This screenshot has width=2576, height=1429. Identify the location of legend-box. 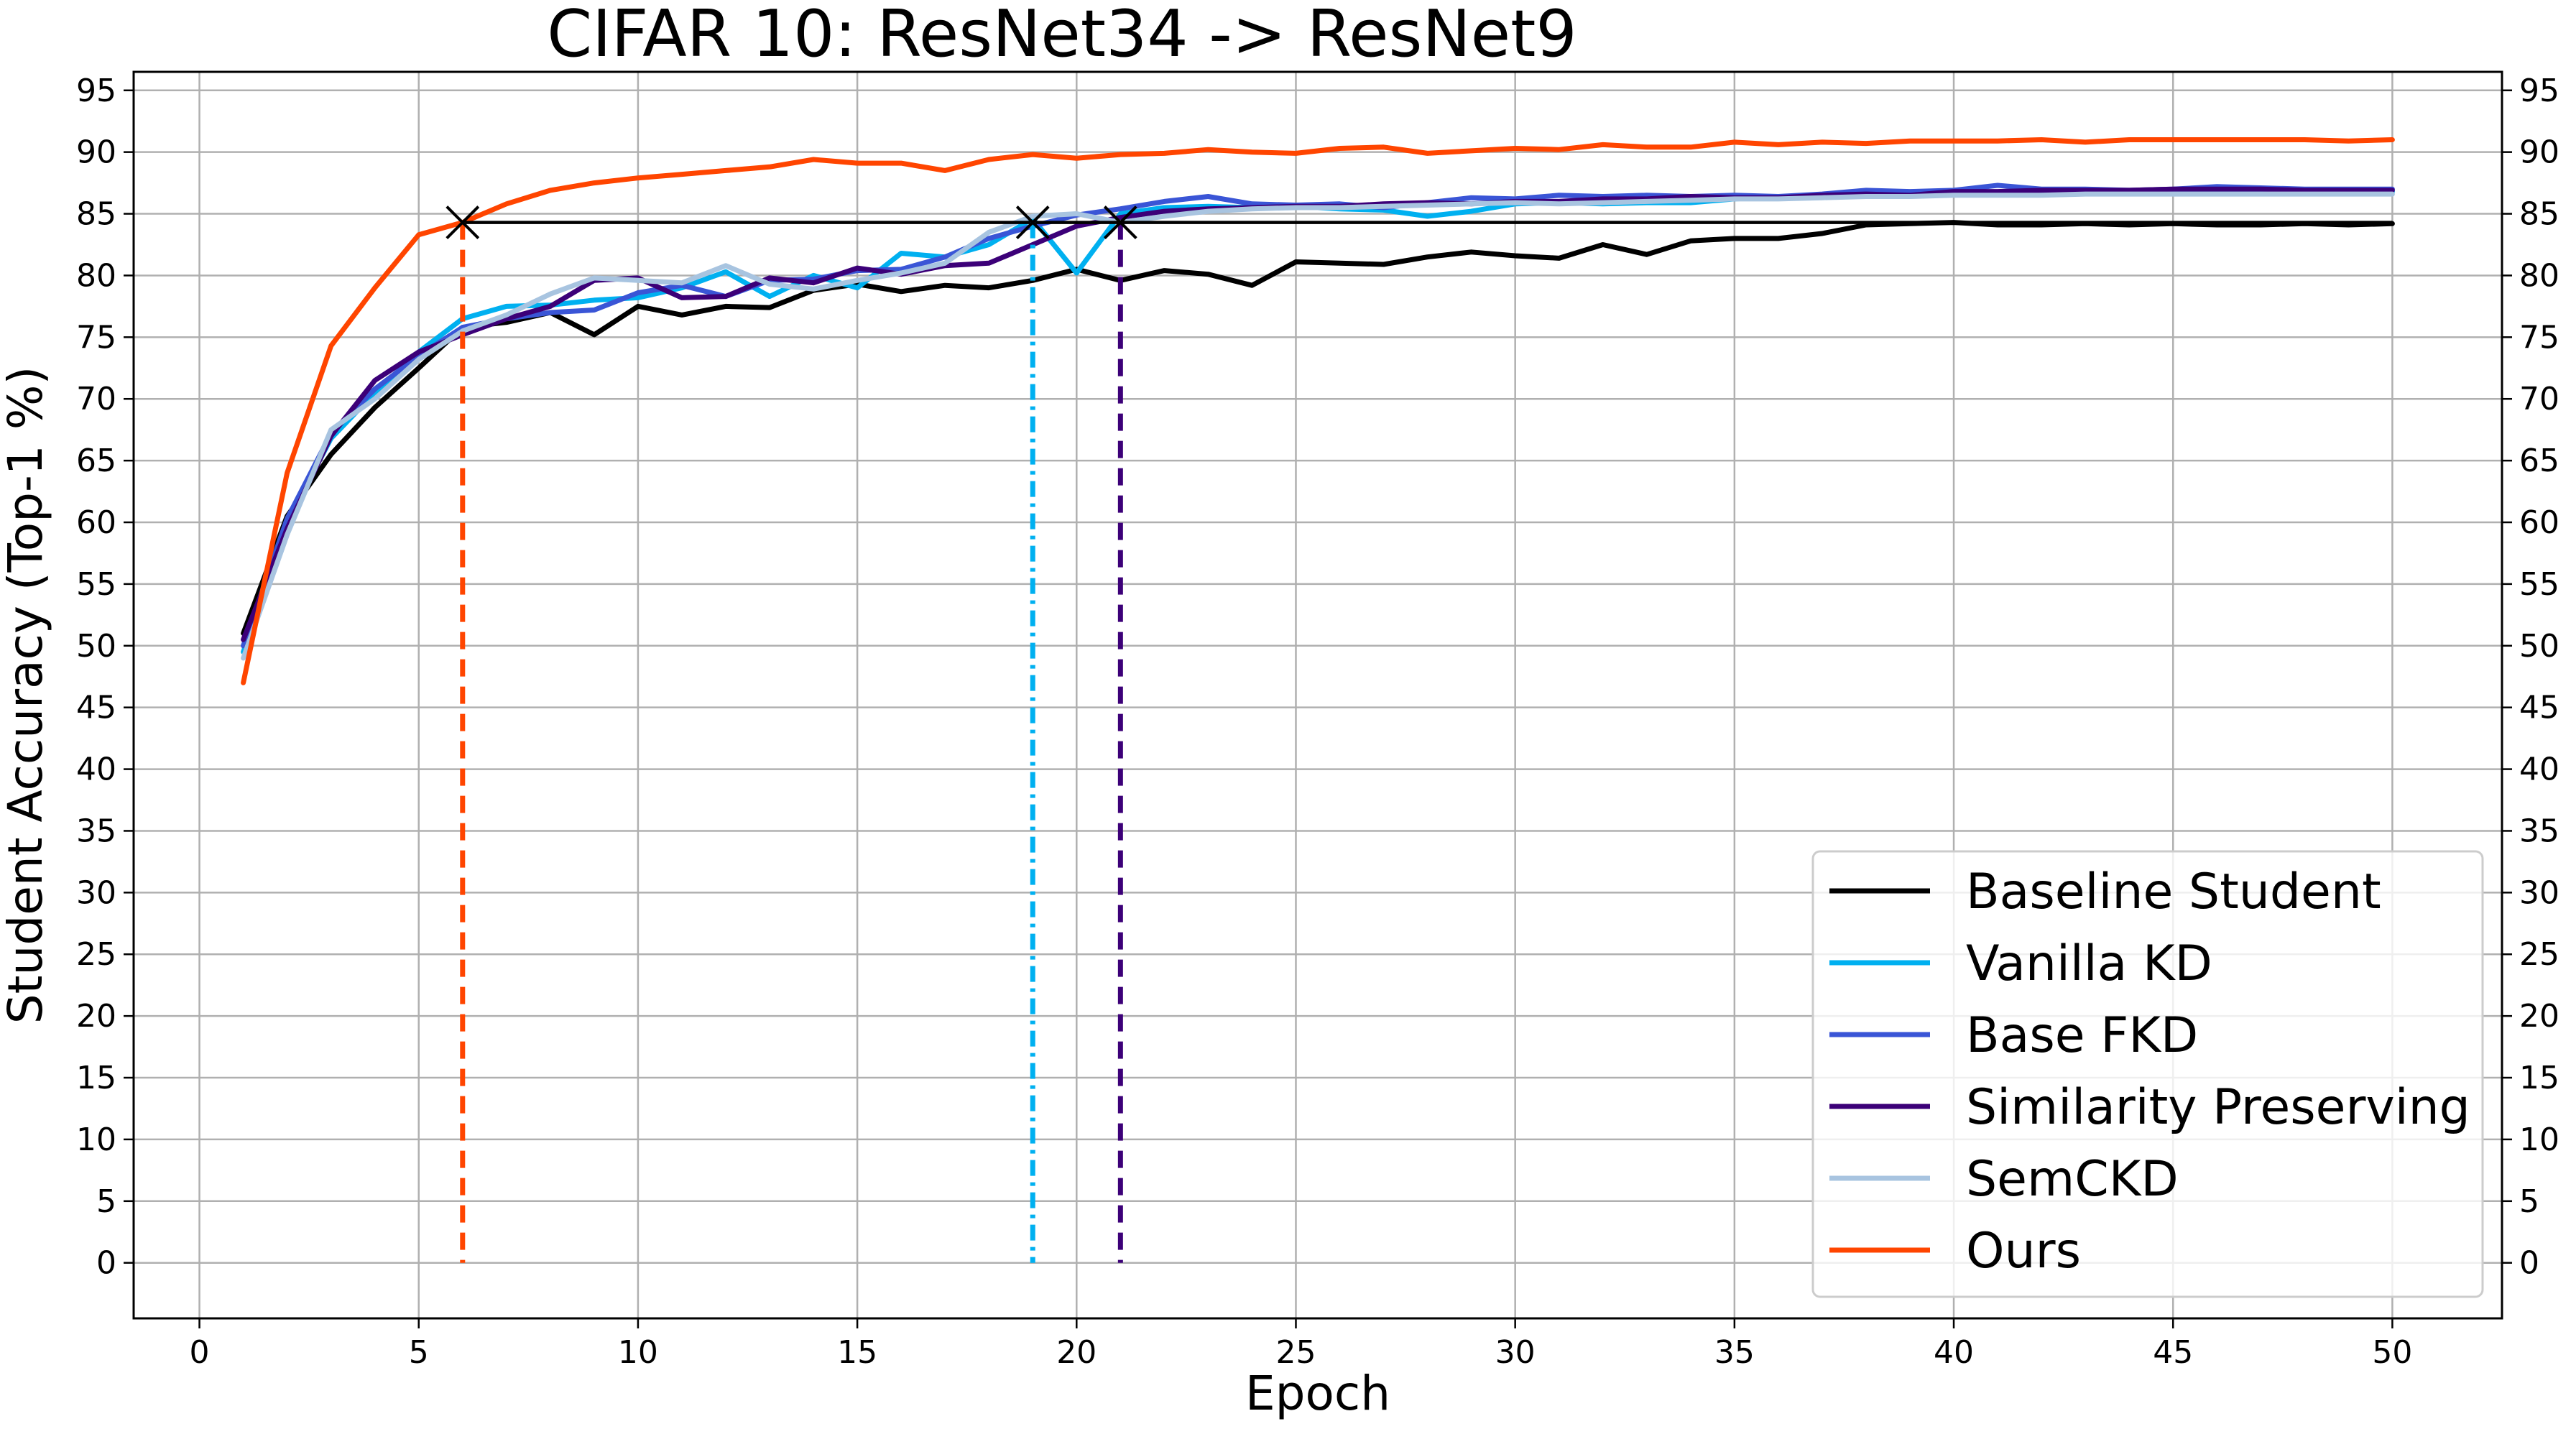
(2147, 1074).